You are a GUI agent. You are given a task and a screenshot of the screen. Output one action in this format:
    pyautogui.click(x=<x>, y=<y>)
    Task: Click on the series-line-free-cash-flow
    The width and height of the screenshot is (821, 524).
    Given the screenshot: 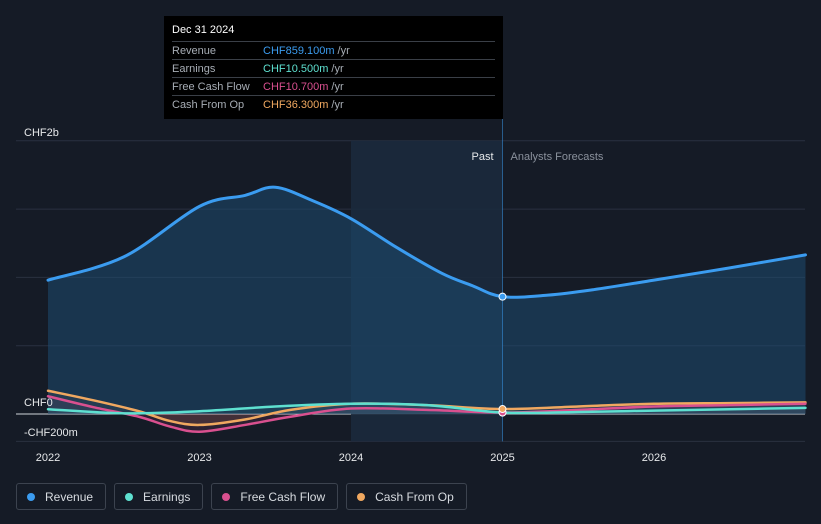 What is the action you would take?
    pyautogui.click(x=426, y=414)
    